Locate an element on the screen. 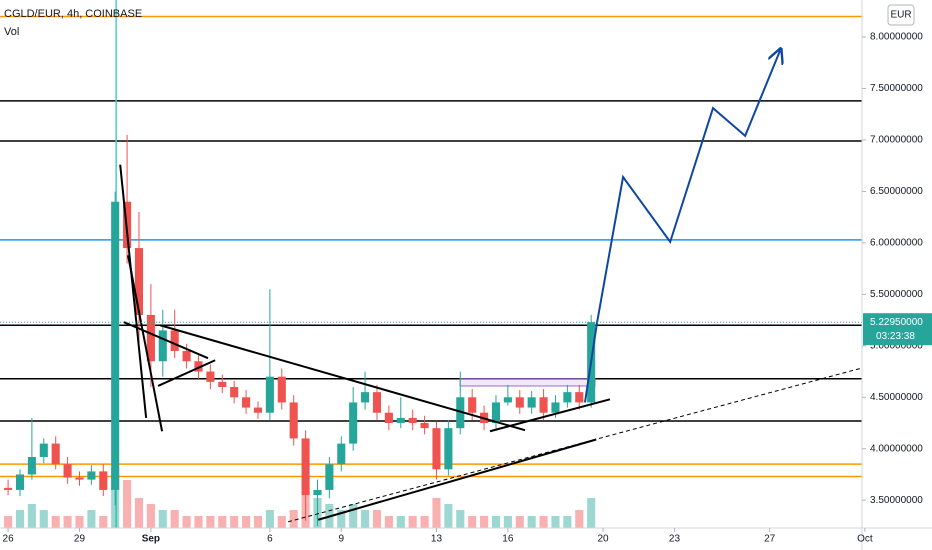 This screenshot has height=550, width=932. x-tick-label: 20 is located at coordinates (604, 539).